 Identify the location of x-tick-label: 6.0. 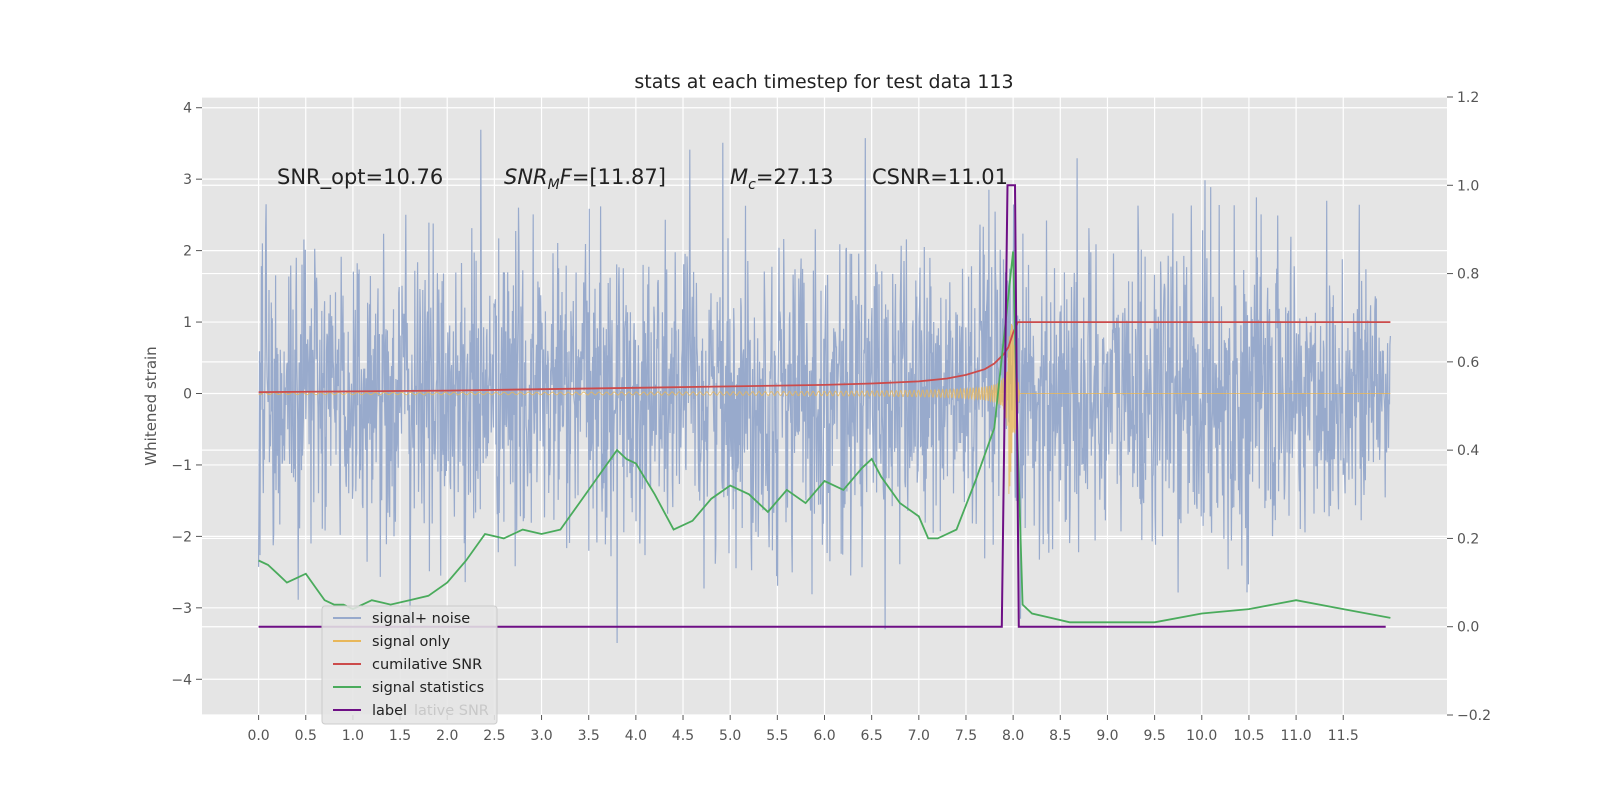
(824, 736).